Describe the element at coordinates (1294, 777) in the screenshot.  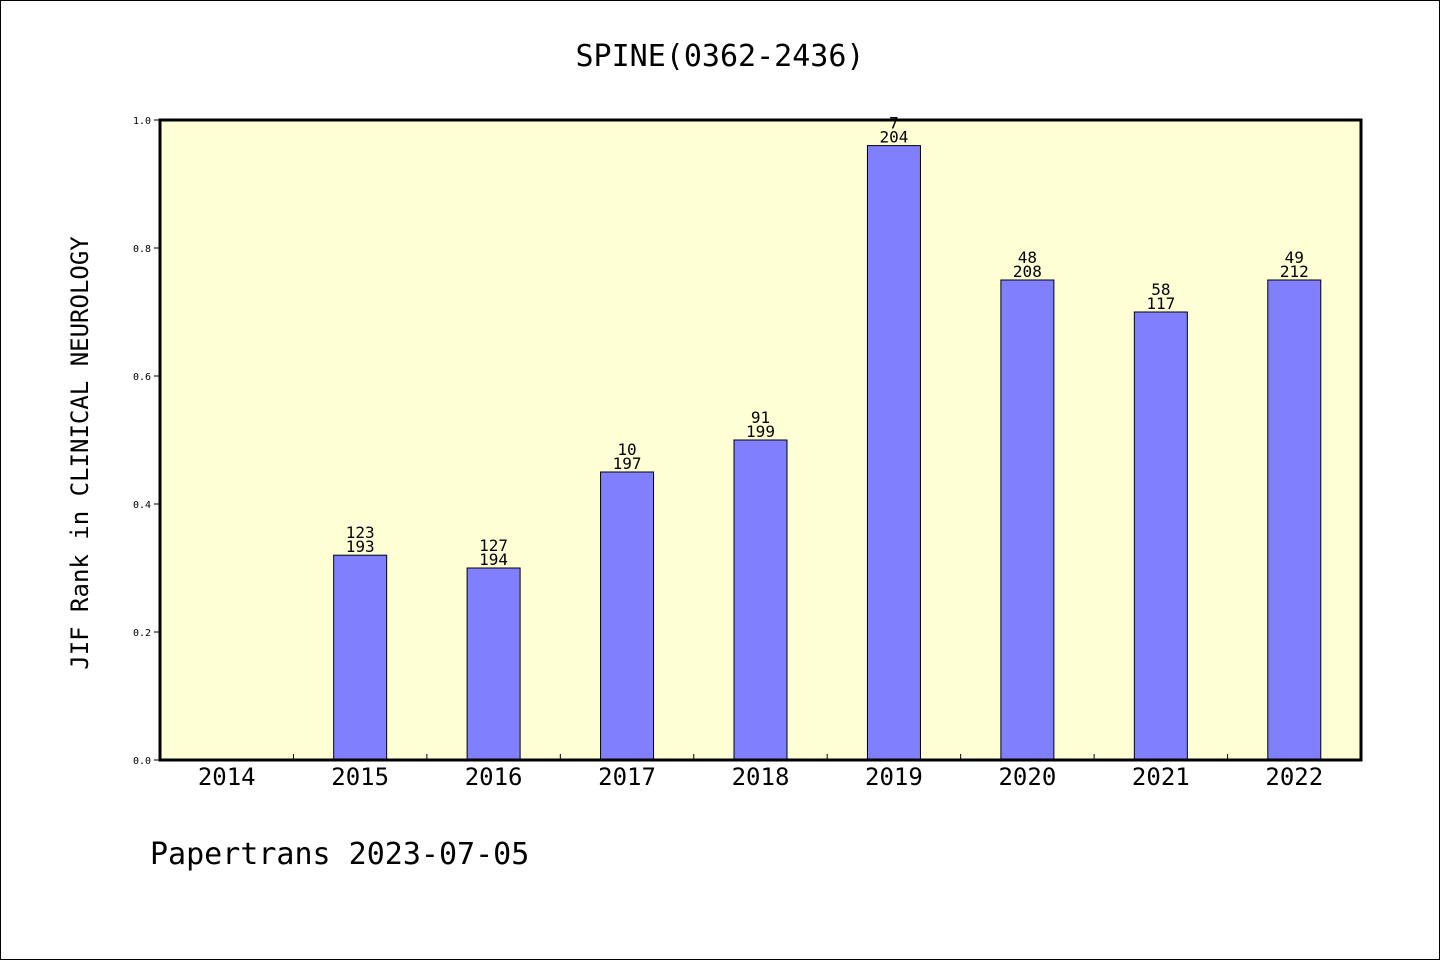
I see `x-tick-label-2022: 2022` at that location.